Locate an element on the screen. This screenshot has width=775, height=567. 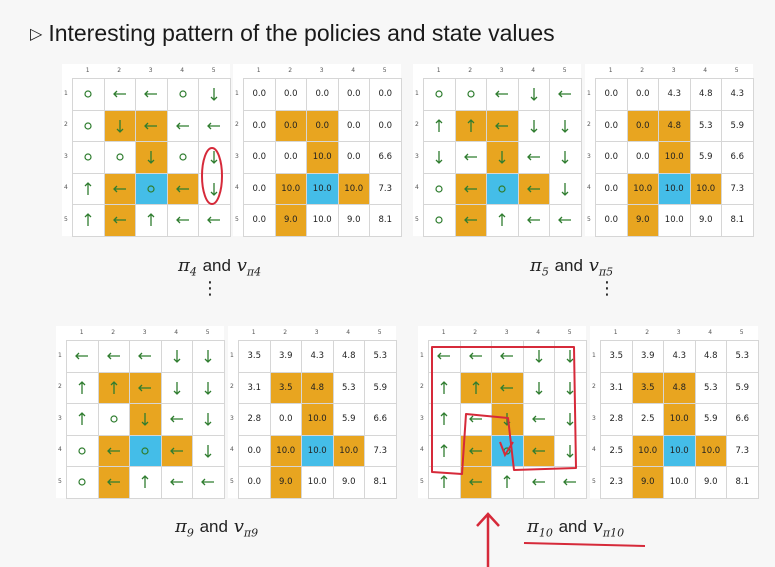
column-header: 5 is located at coordinates (213, 70).